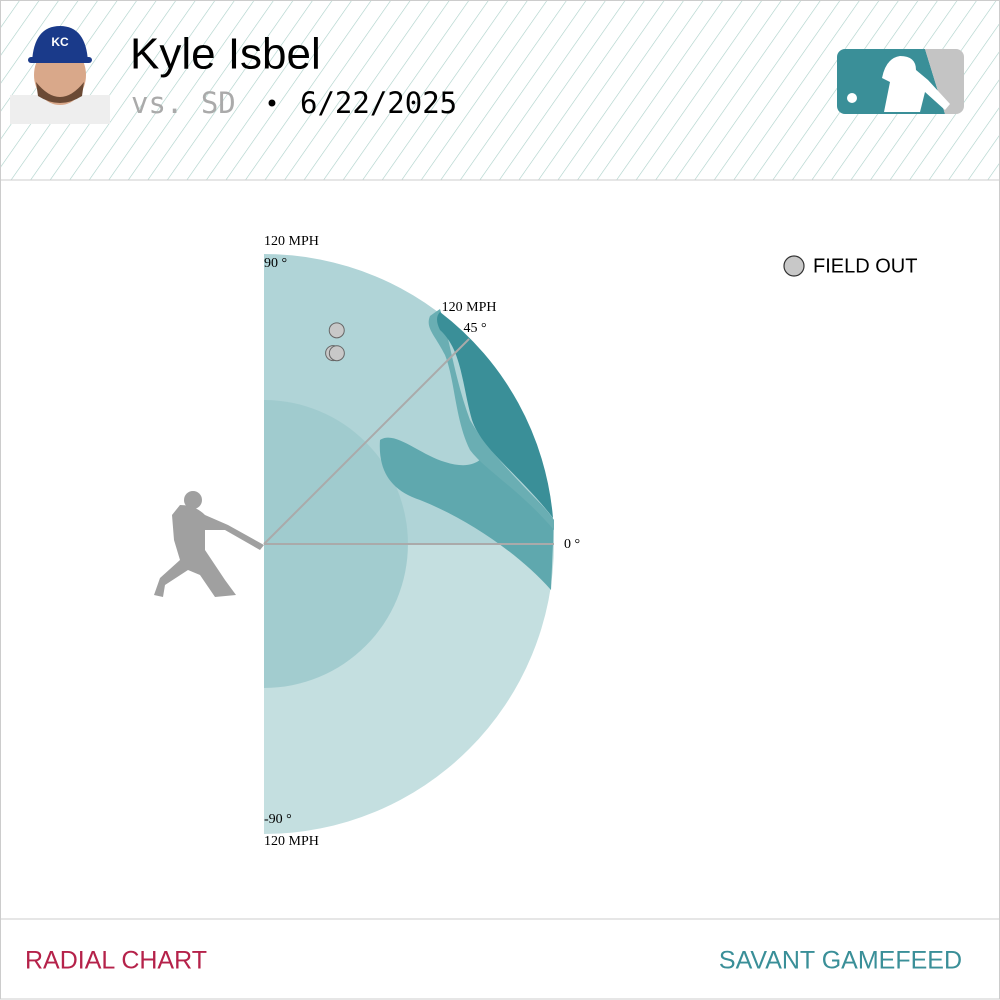 Image resolution: width=1000 pixels, height=1000 pixels. What do you see at coordinates (865, 266) in the screenshot?
I see `legend-label: FIELD OUT` at bounding box center [865, 266].